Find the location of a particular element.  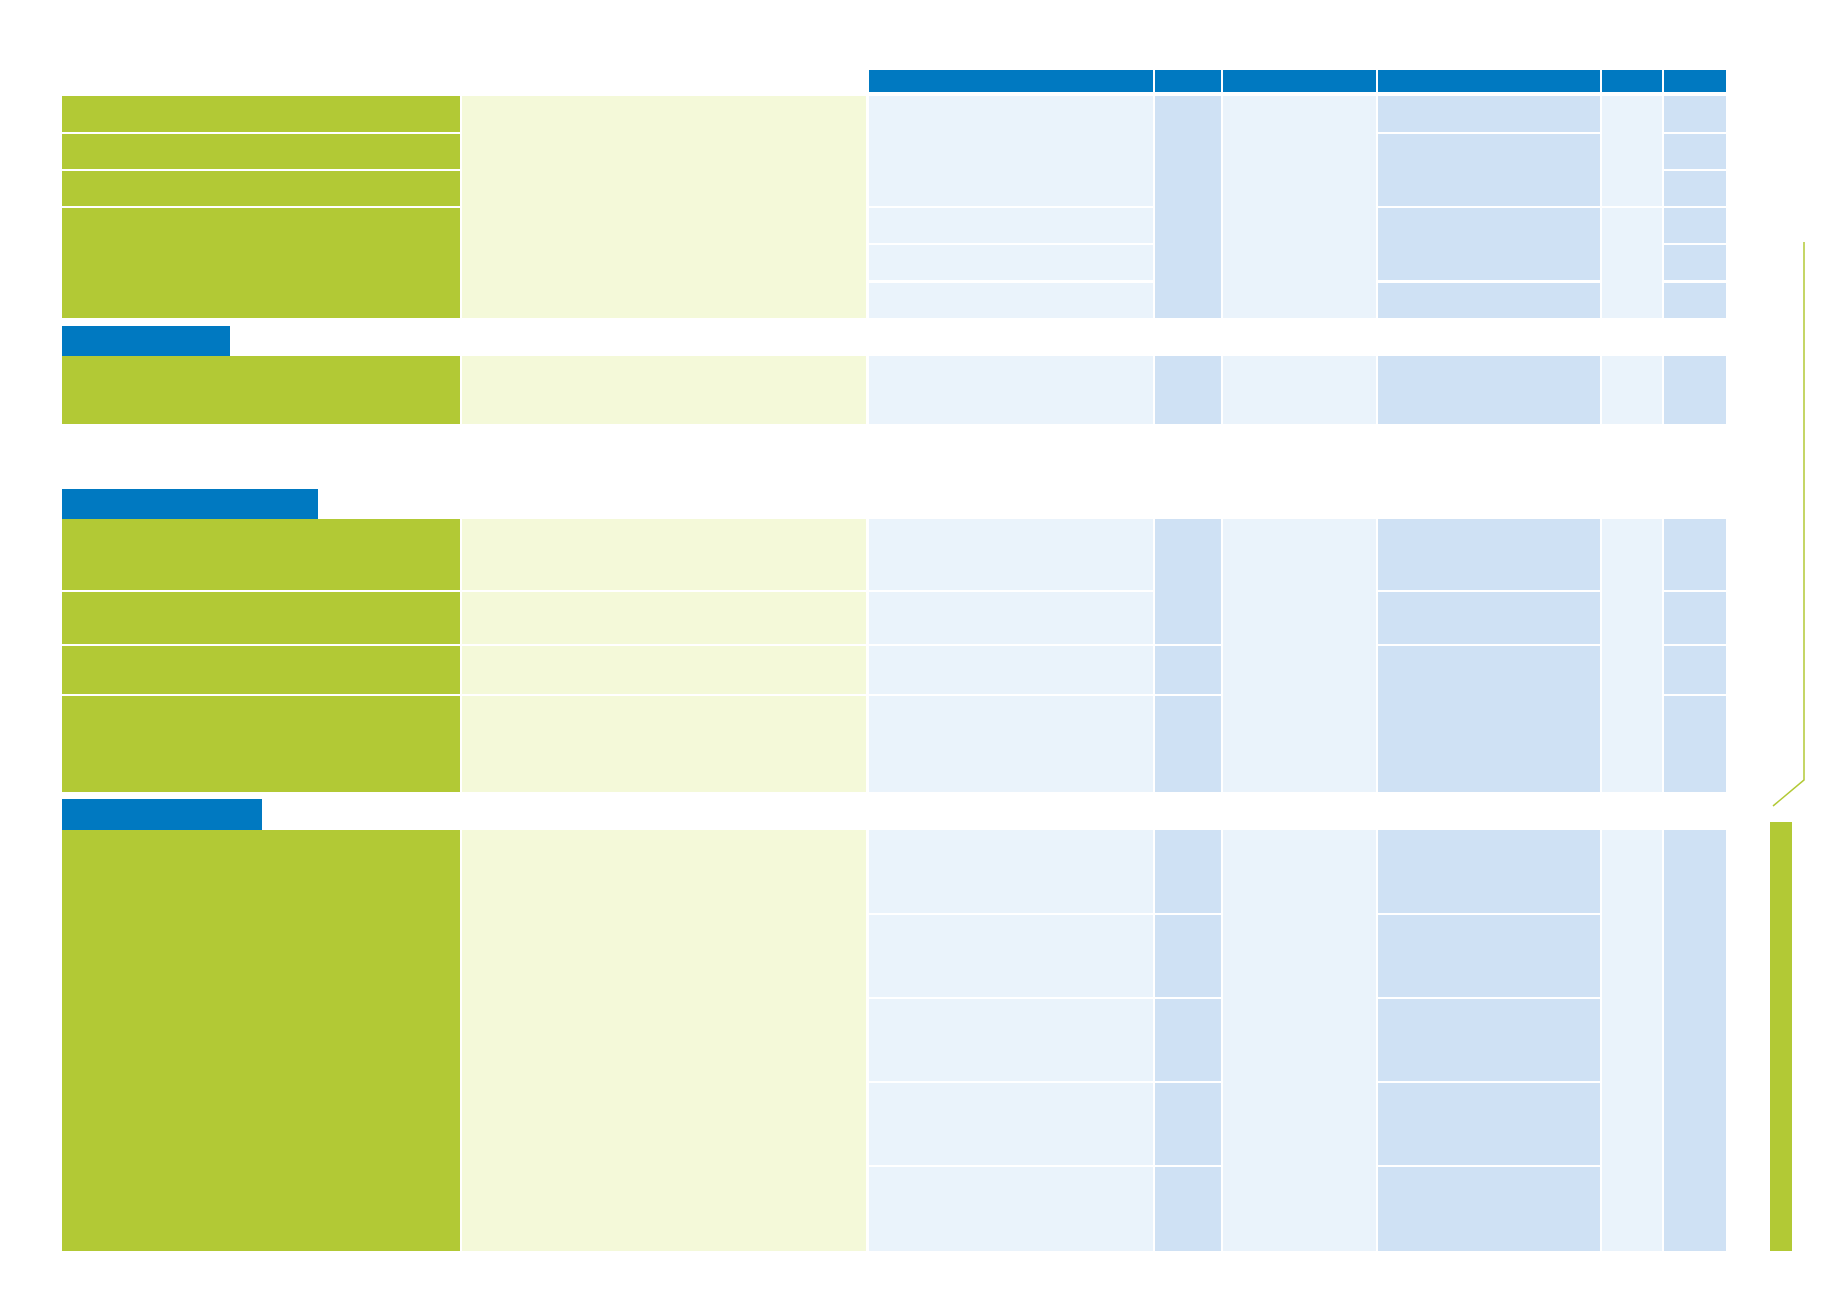

section-1-title is located at coordinates (146, 341).